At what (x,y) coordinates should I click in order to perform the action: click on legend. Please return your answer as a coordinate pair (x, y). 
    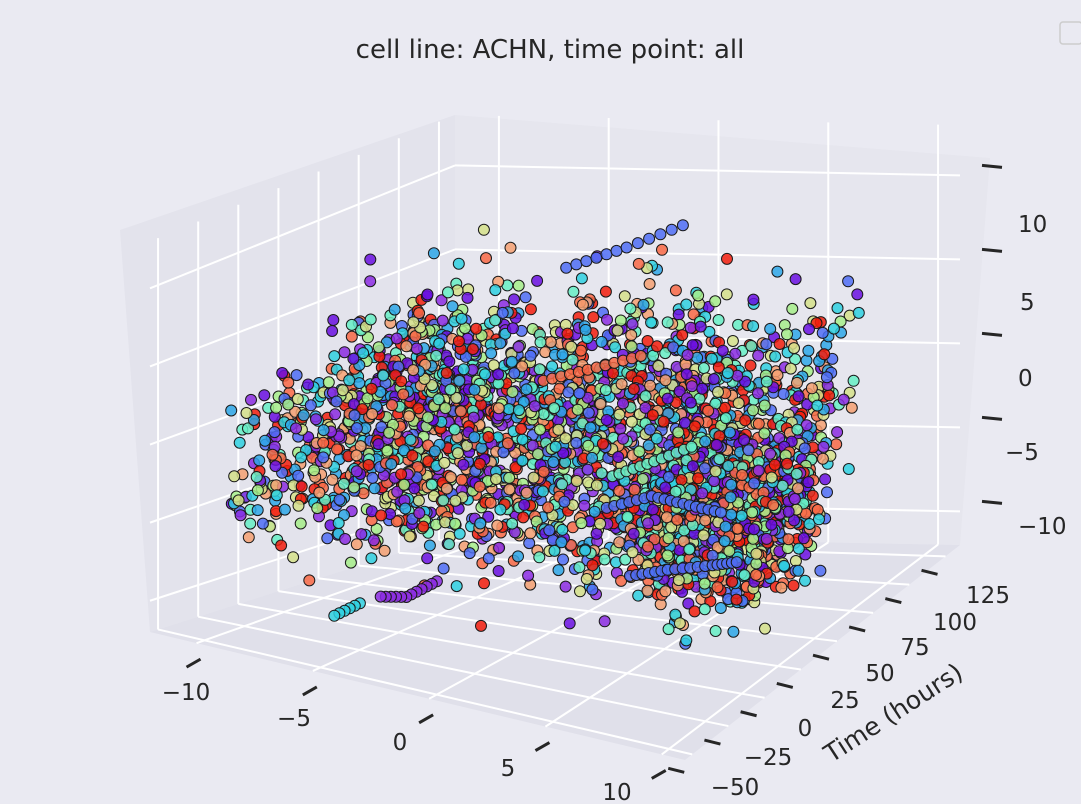
    Looking at the image, I should click on (1070, 33).